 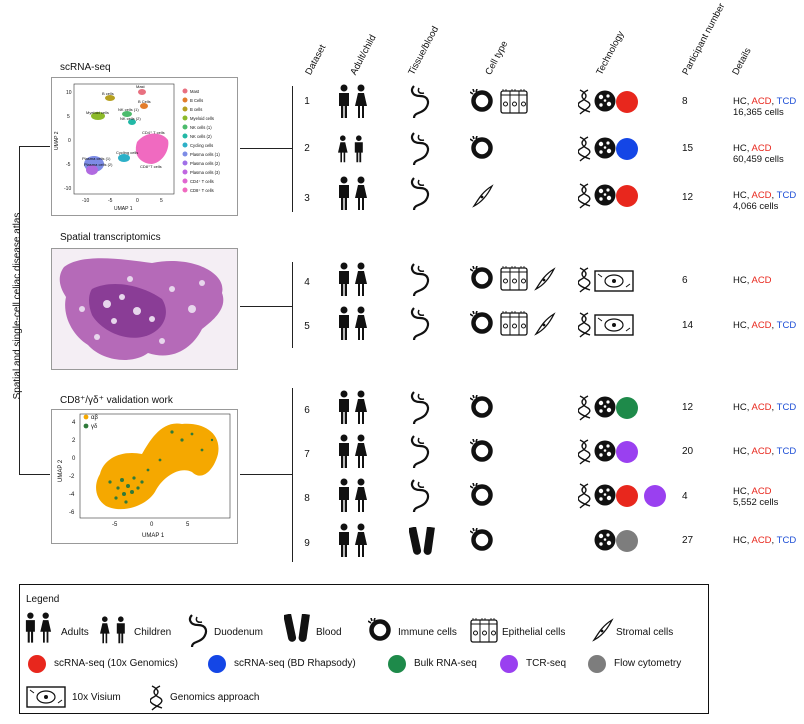 I want to click on dataset-number-3: 3, so click(x=307, y=198).